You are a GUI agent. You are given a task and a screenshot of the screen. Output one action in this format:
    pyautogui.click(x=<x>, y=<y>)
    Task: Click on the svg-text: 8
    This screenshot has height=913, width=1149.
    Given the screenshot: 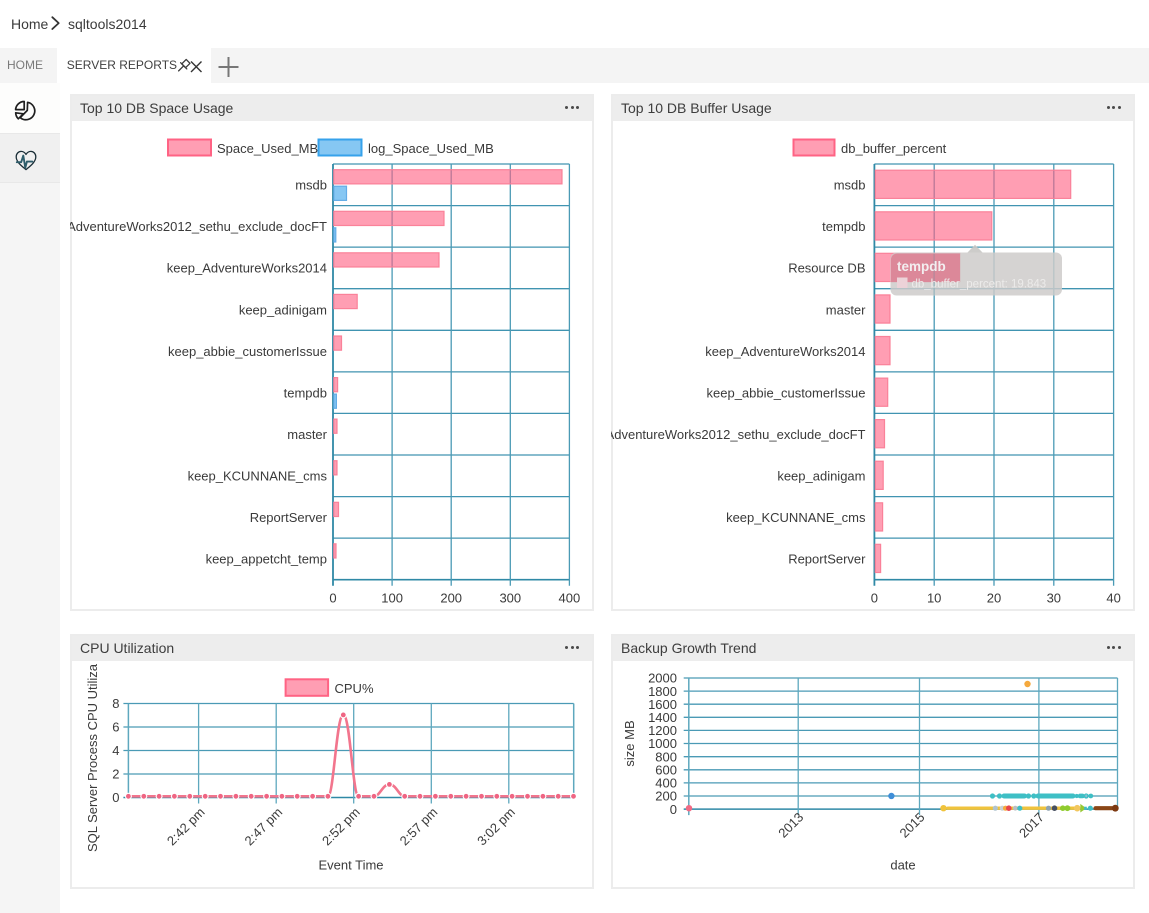 What is the action you would take?
    pyautogui.click(x=115, y=703)
    